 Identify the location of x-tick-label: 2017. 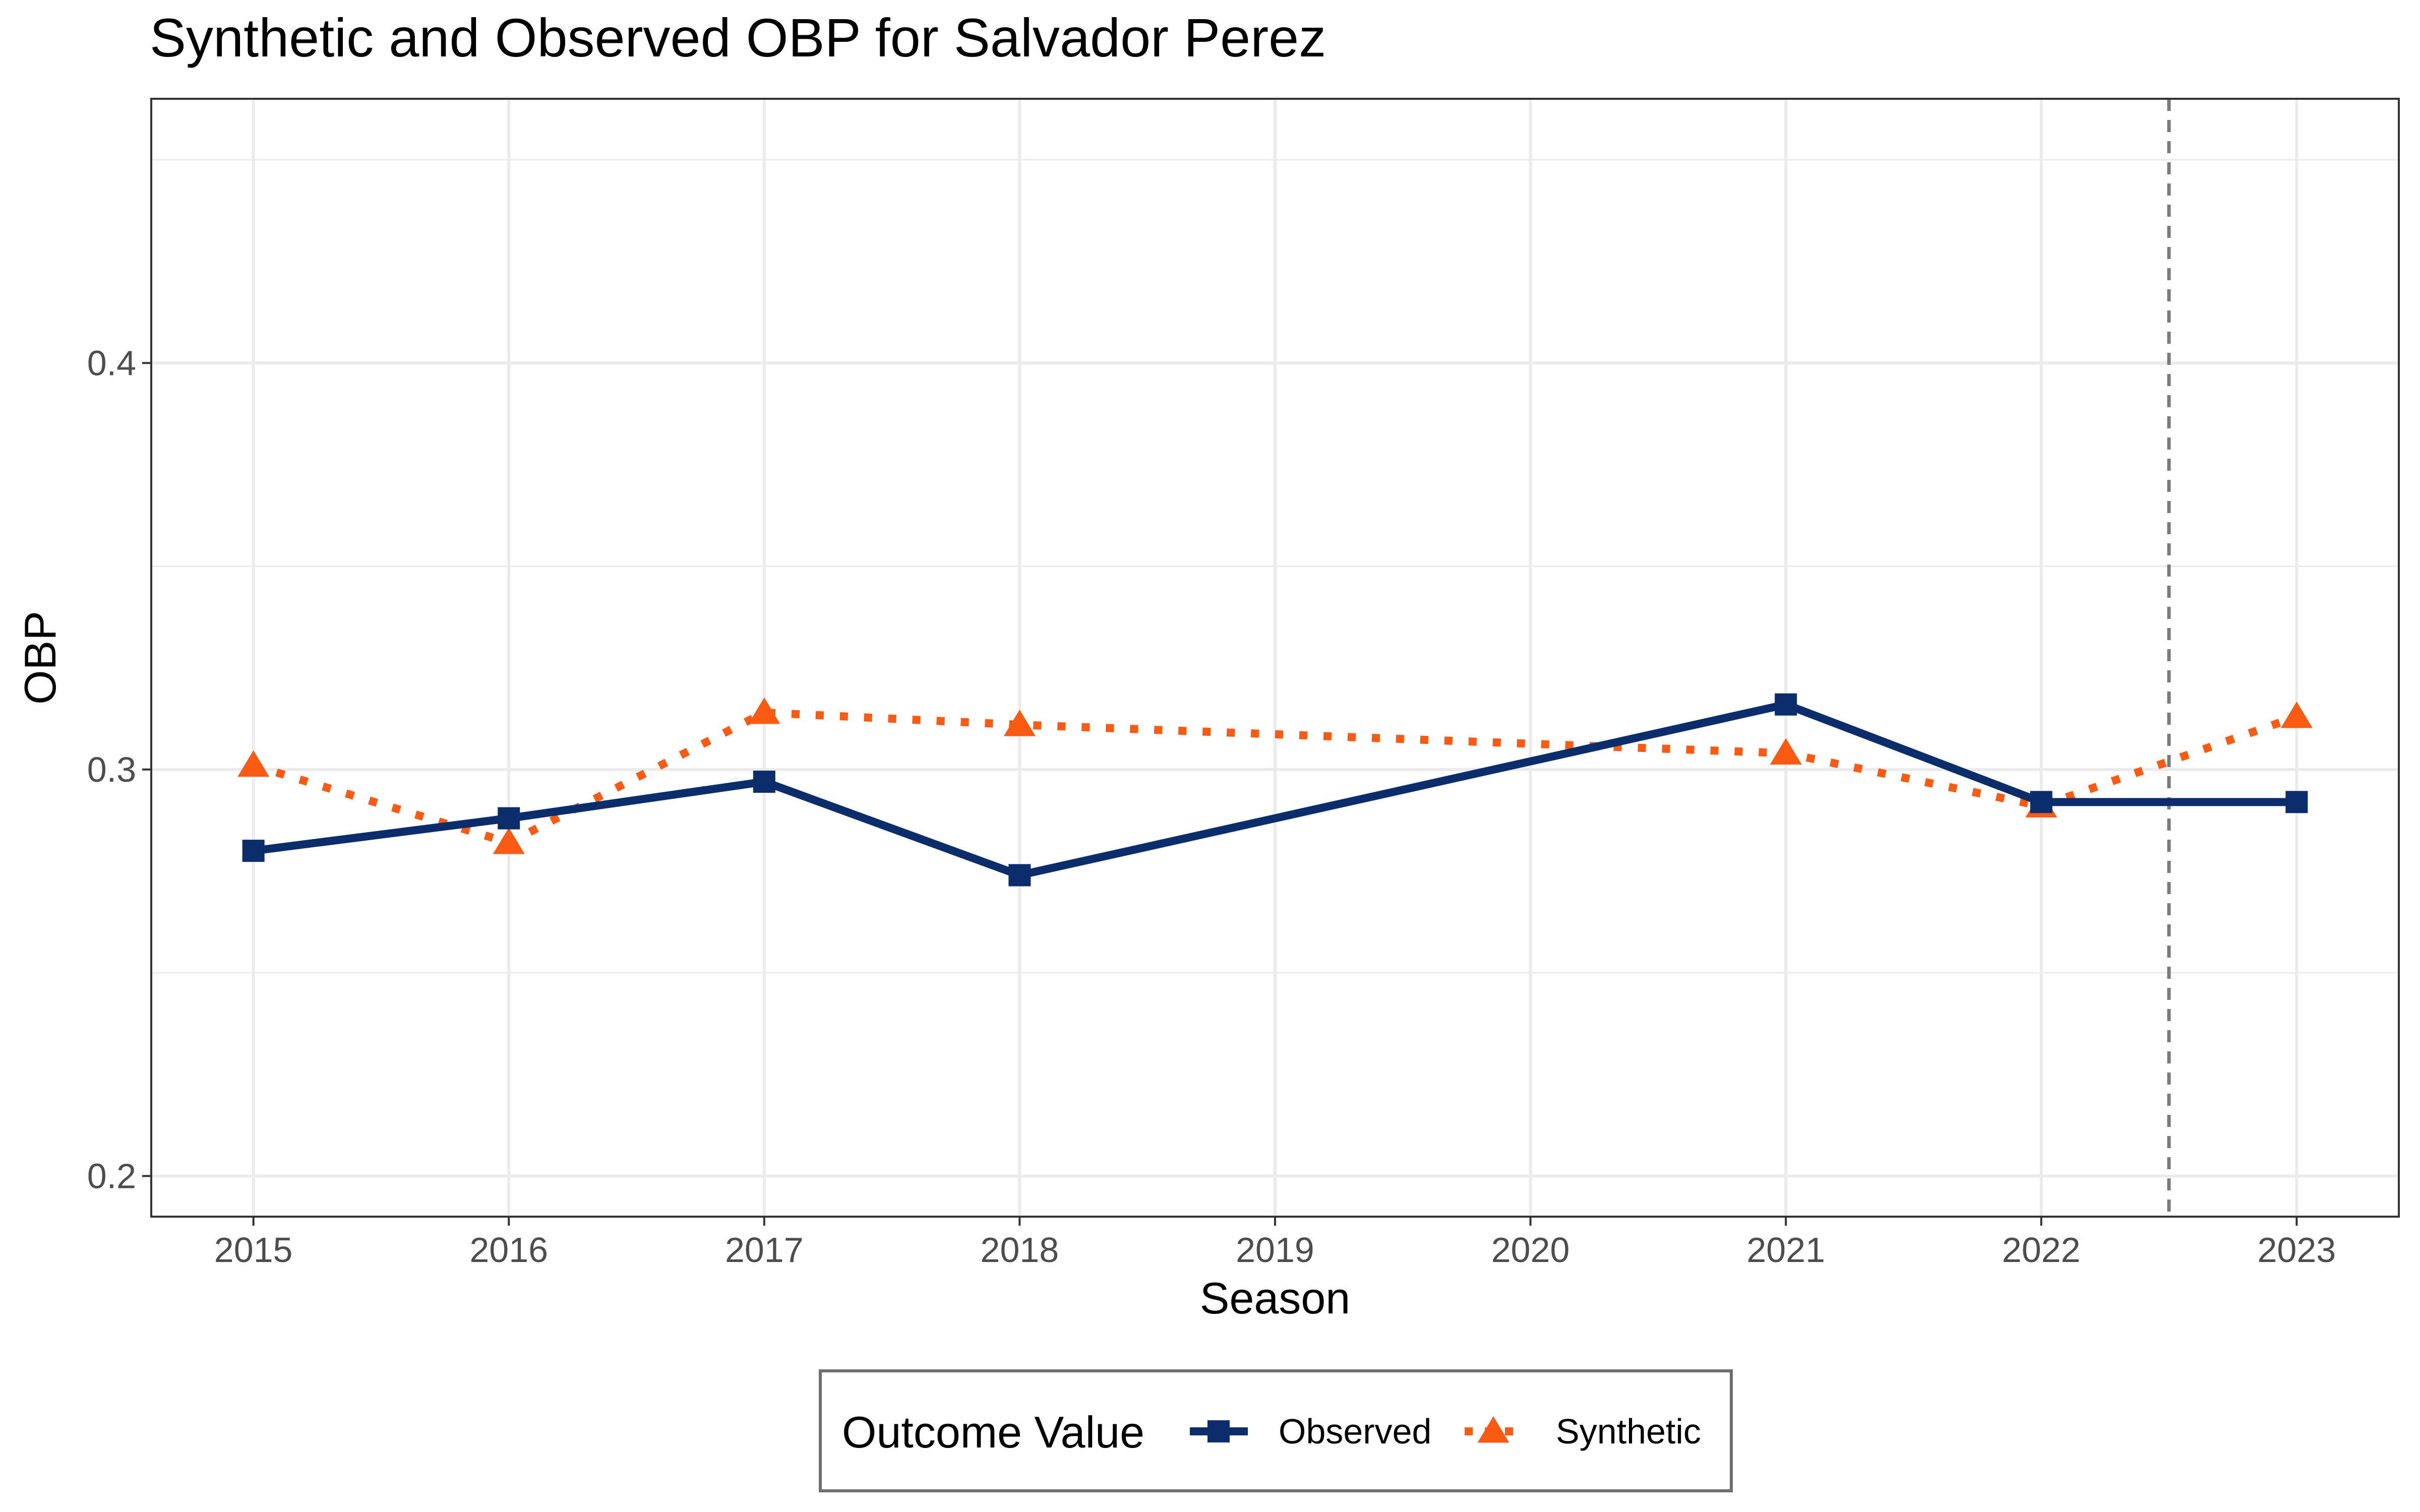
(764, 1250).